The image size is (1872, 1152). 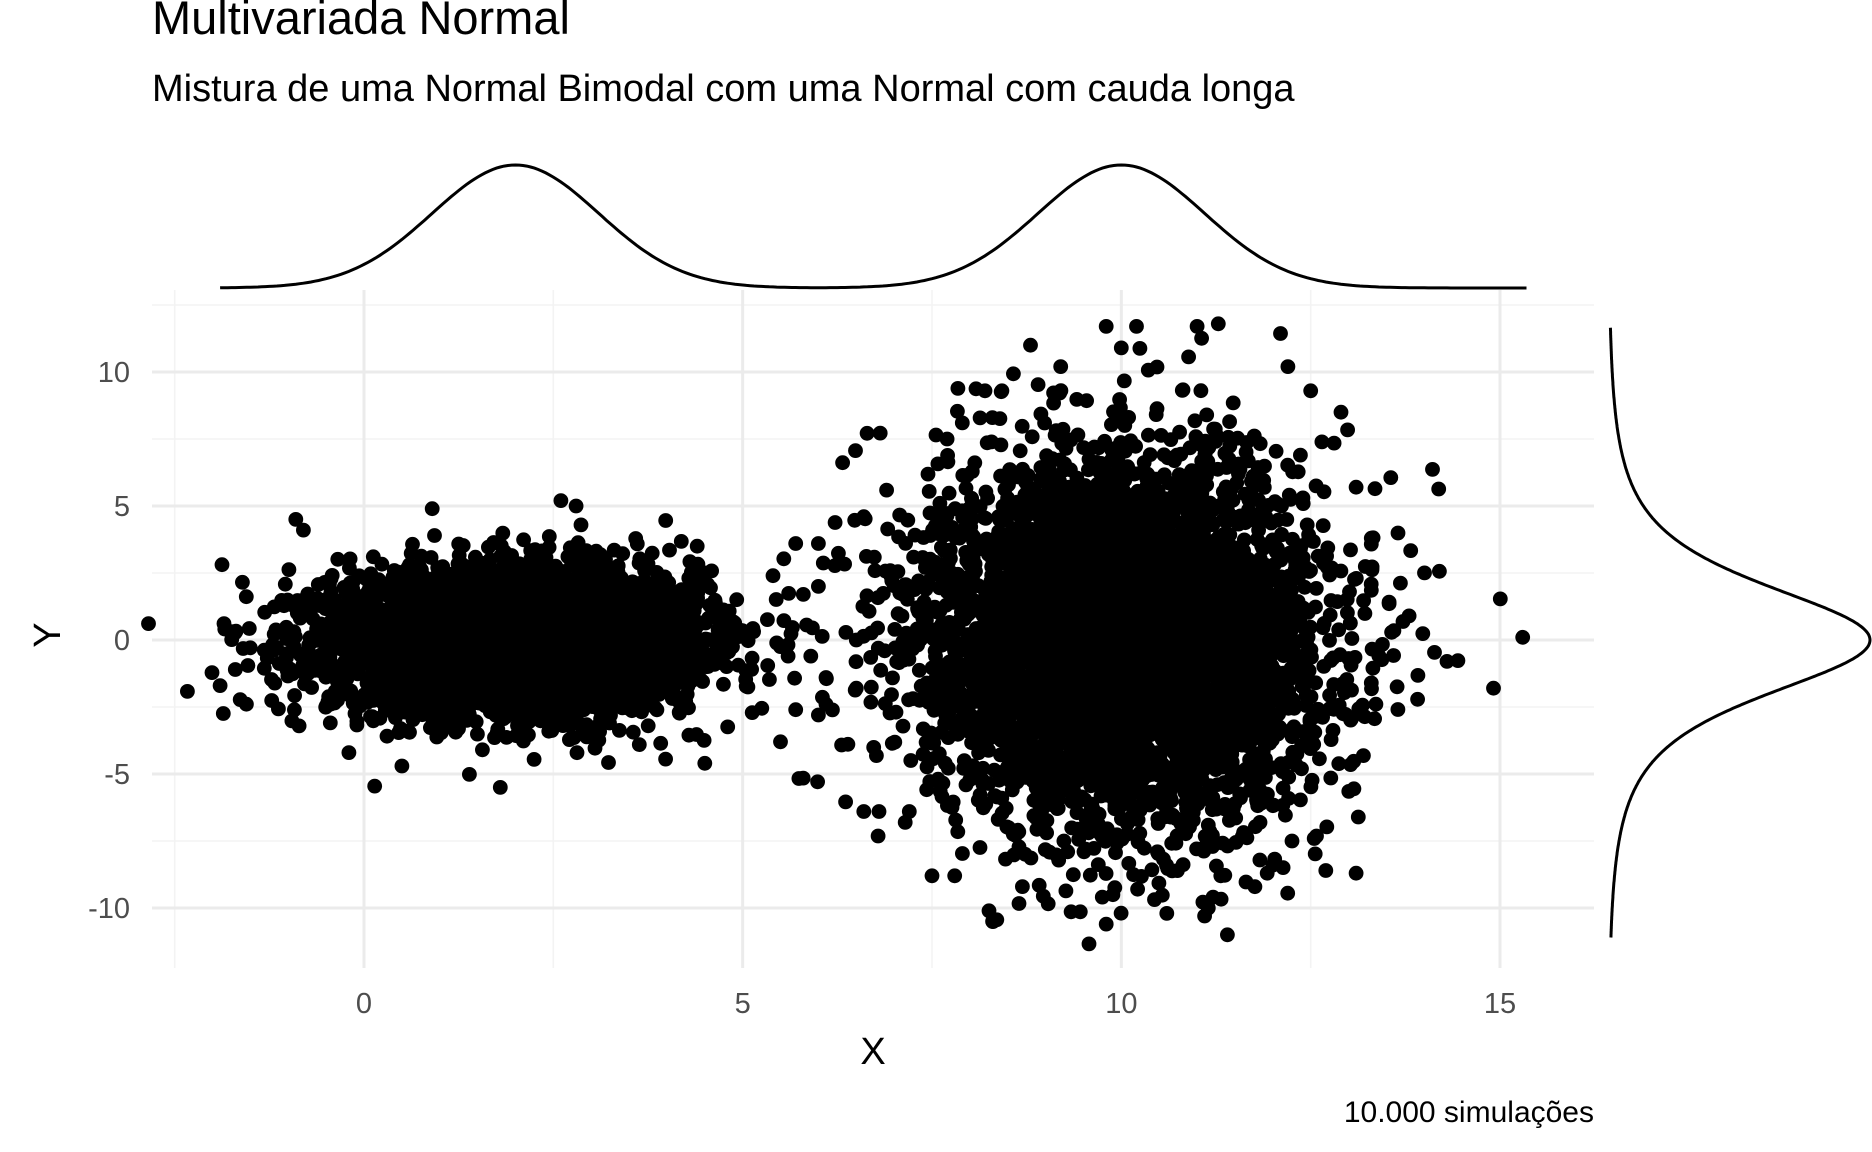 I want to click on chart-title: Multivariada Normal, so click(x=361, y=22).